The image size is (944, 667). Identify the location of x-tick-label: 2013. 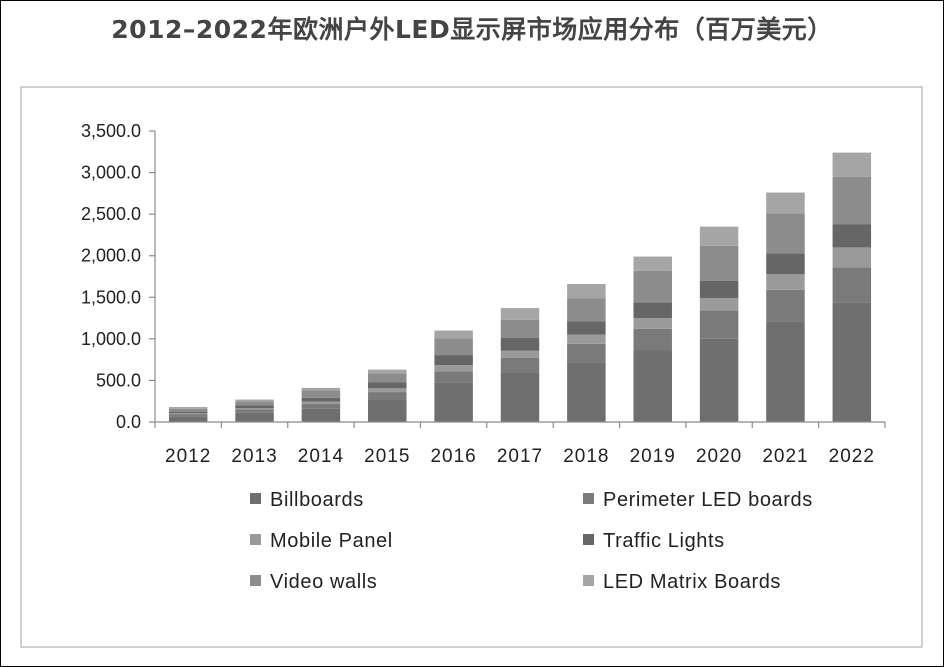
(254, 456).